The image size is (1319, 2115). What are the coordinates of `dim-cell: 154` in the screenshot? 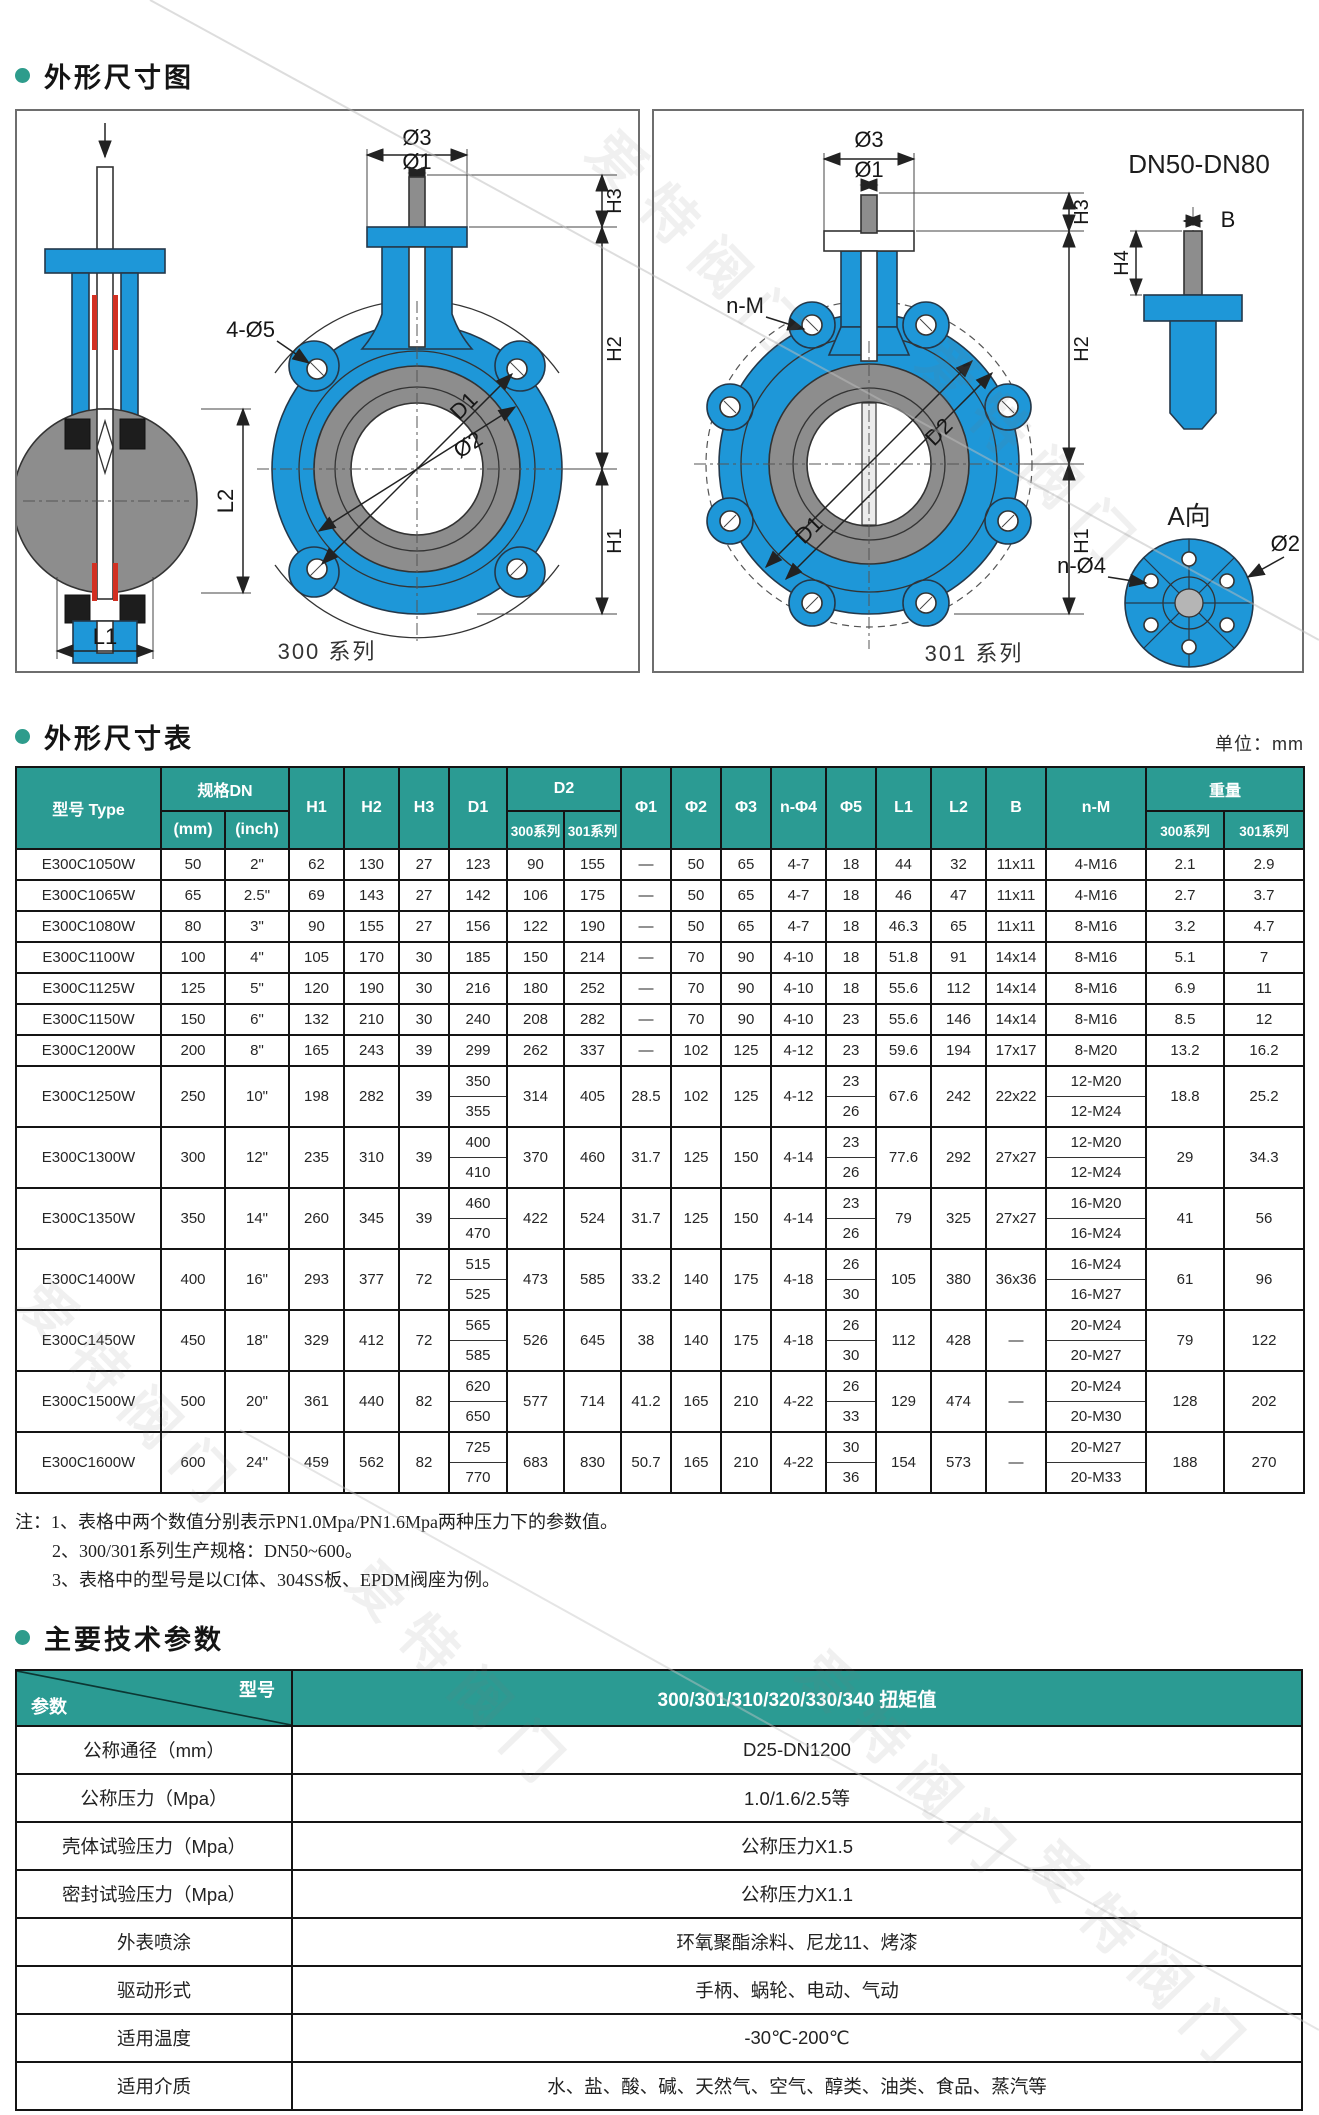 It's located at (904, 1462).